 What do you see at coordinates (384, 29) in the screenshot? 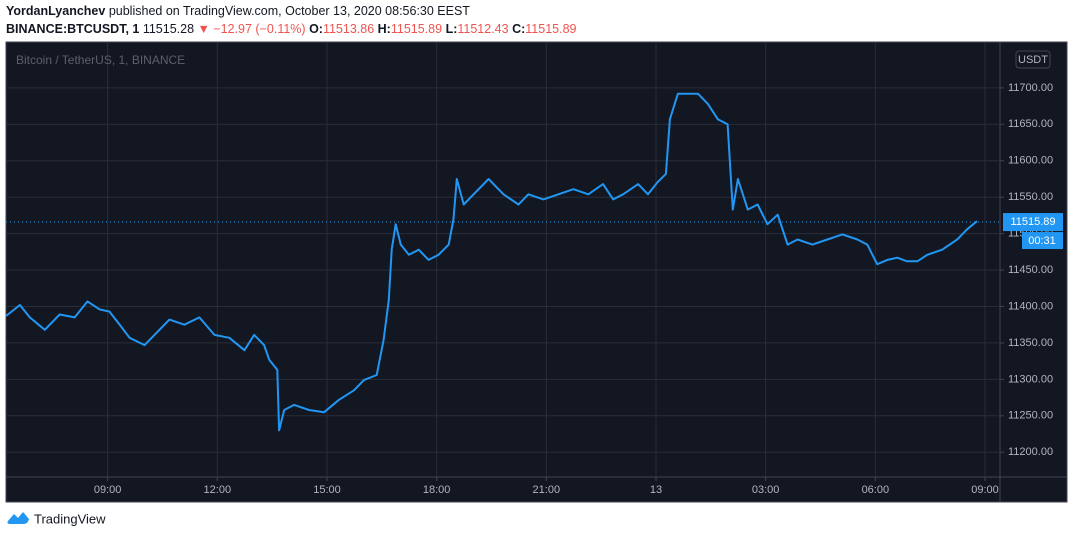
I see `high-label: H:` at bounding box center [384, 29].